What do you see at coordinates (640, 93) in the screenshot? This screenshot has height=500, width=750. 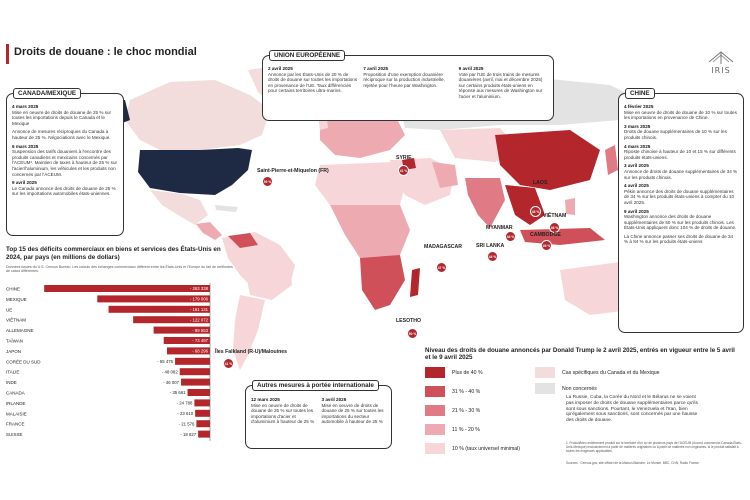 I see `china-box-title: CHINE` at bounding box center [640, 93].